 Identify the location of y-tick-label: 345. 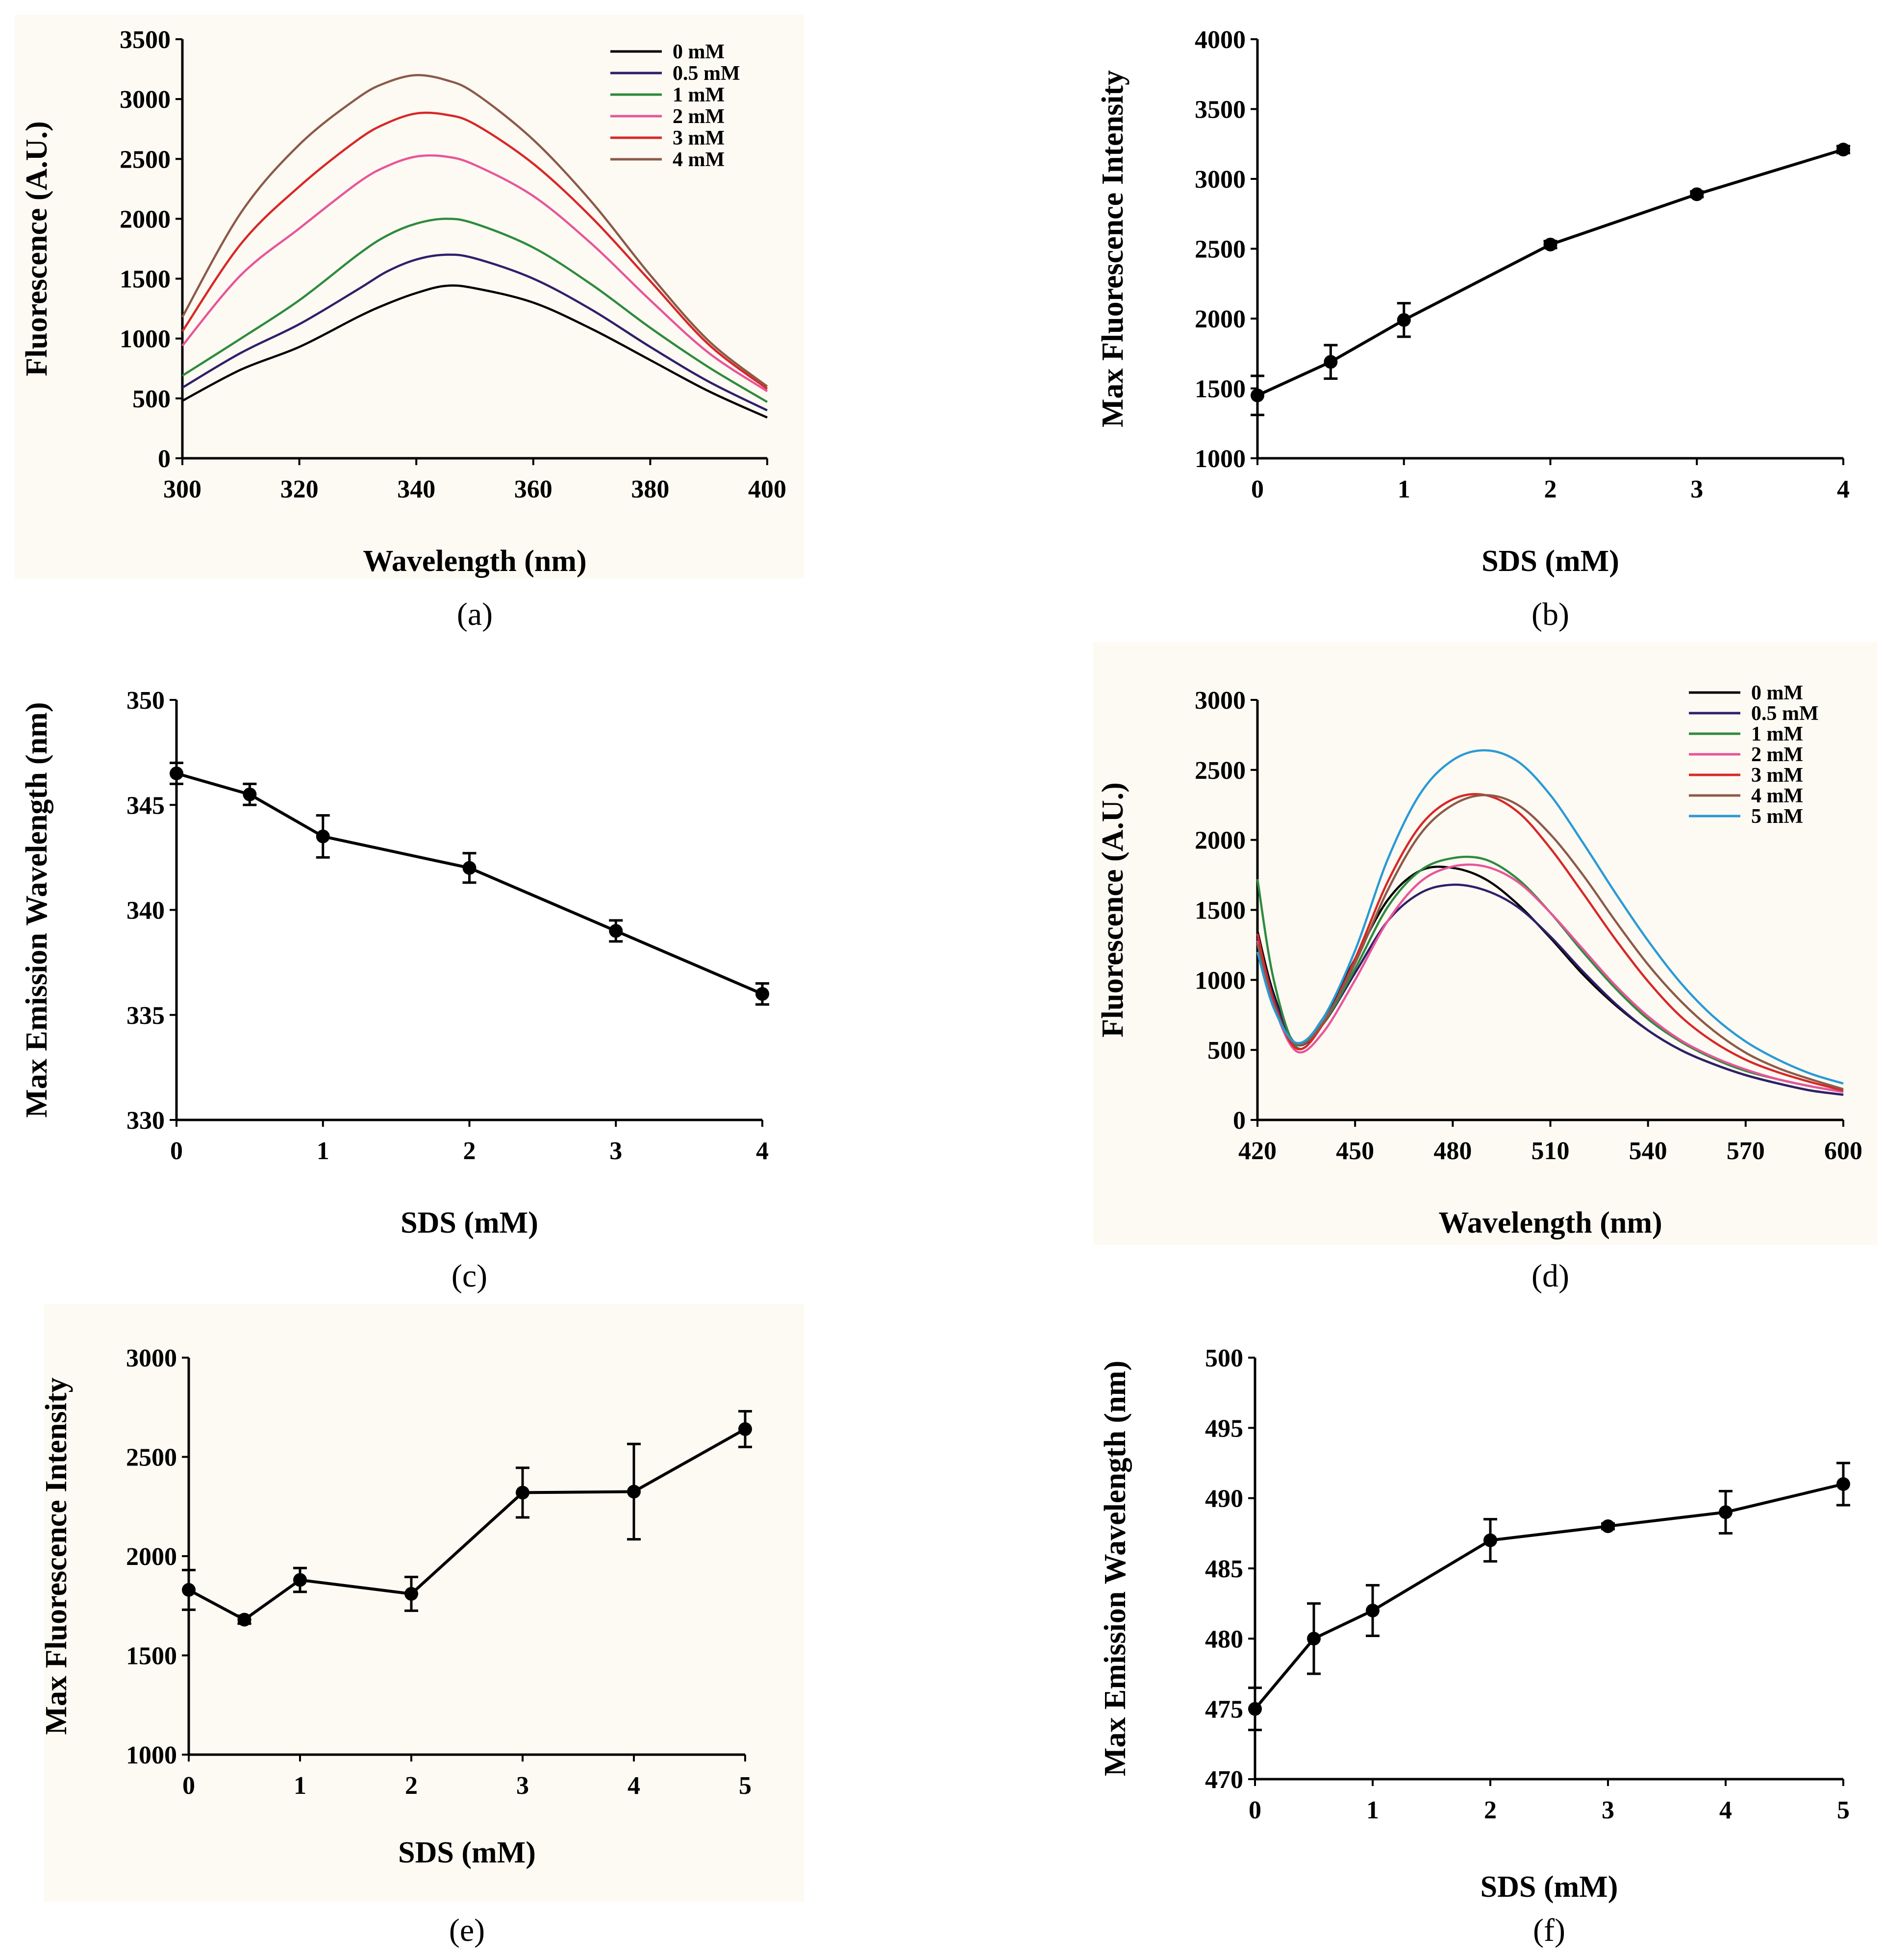
(145, 805).